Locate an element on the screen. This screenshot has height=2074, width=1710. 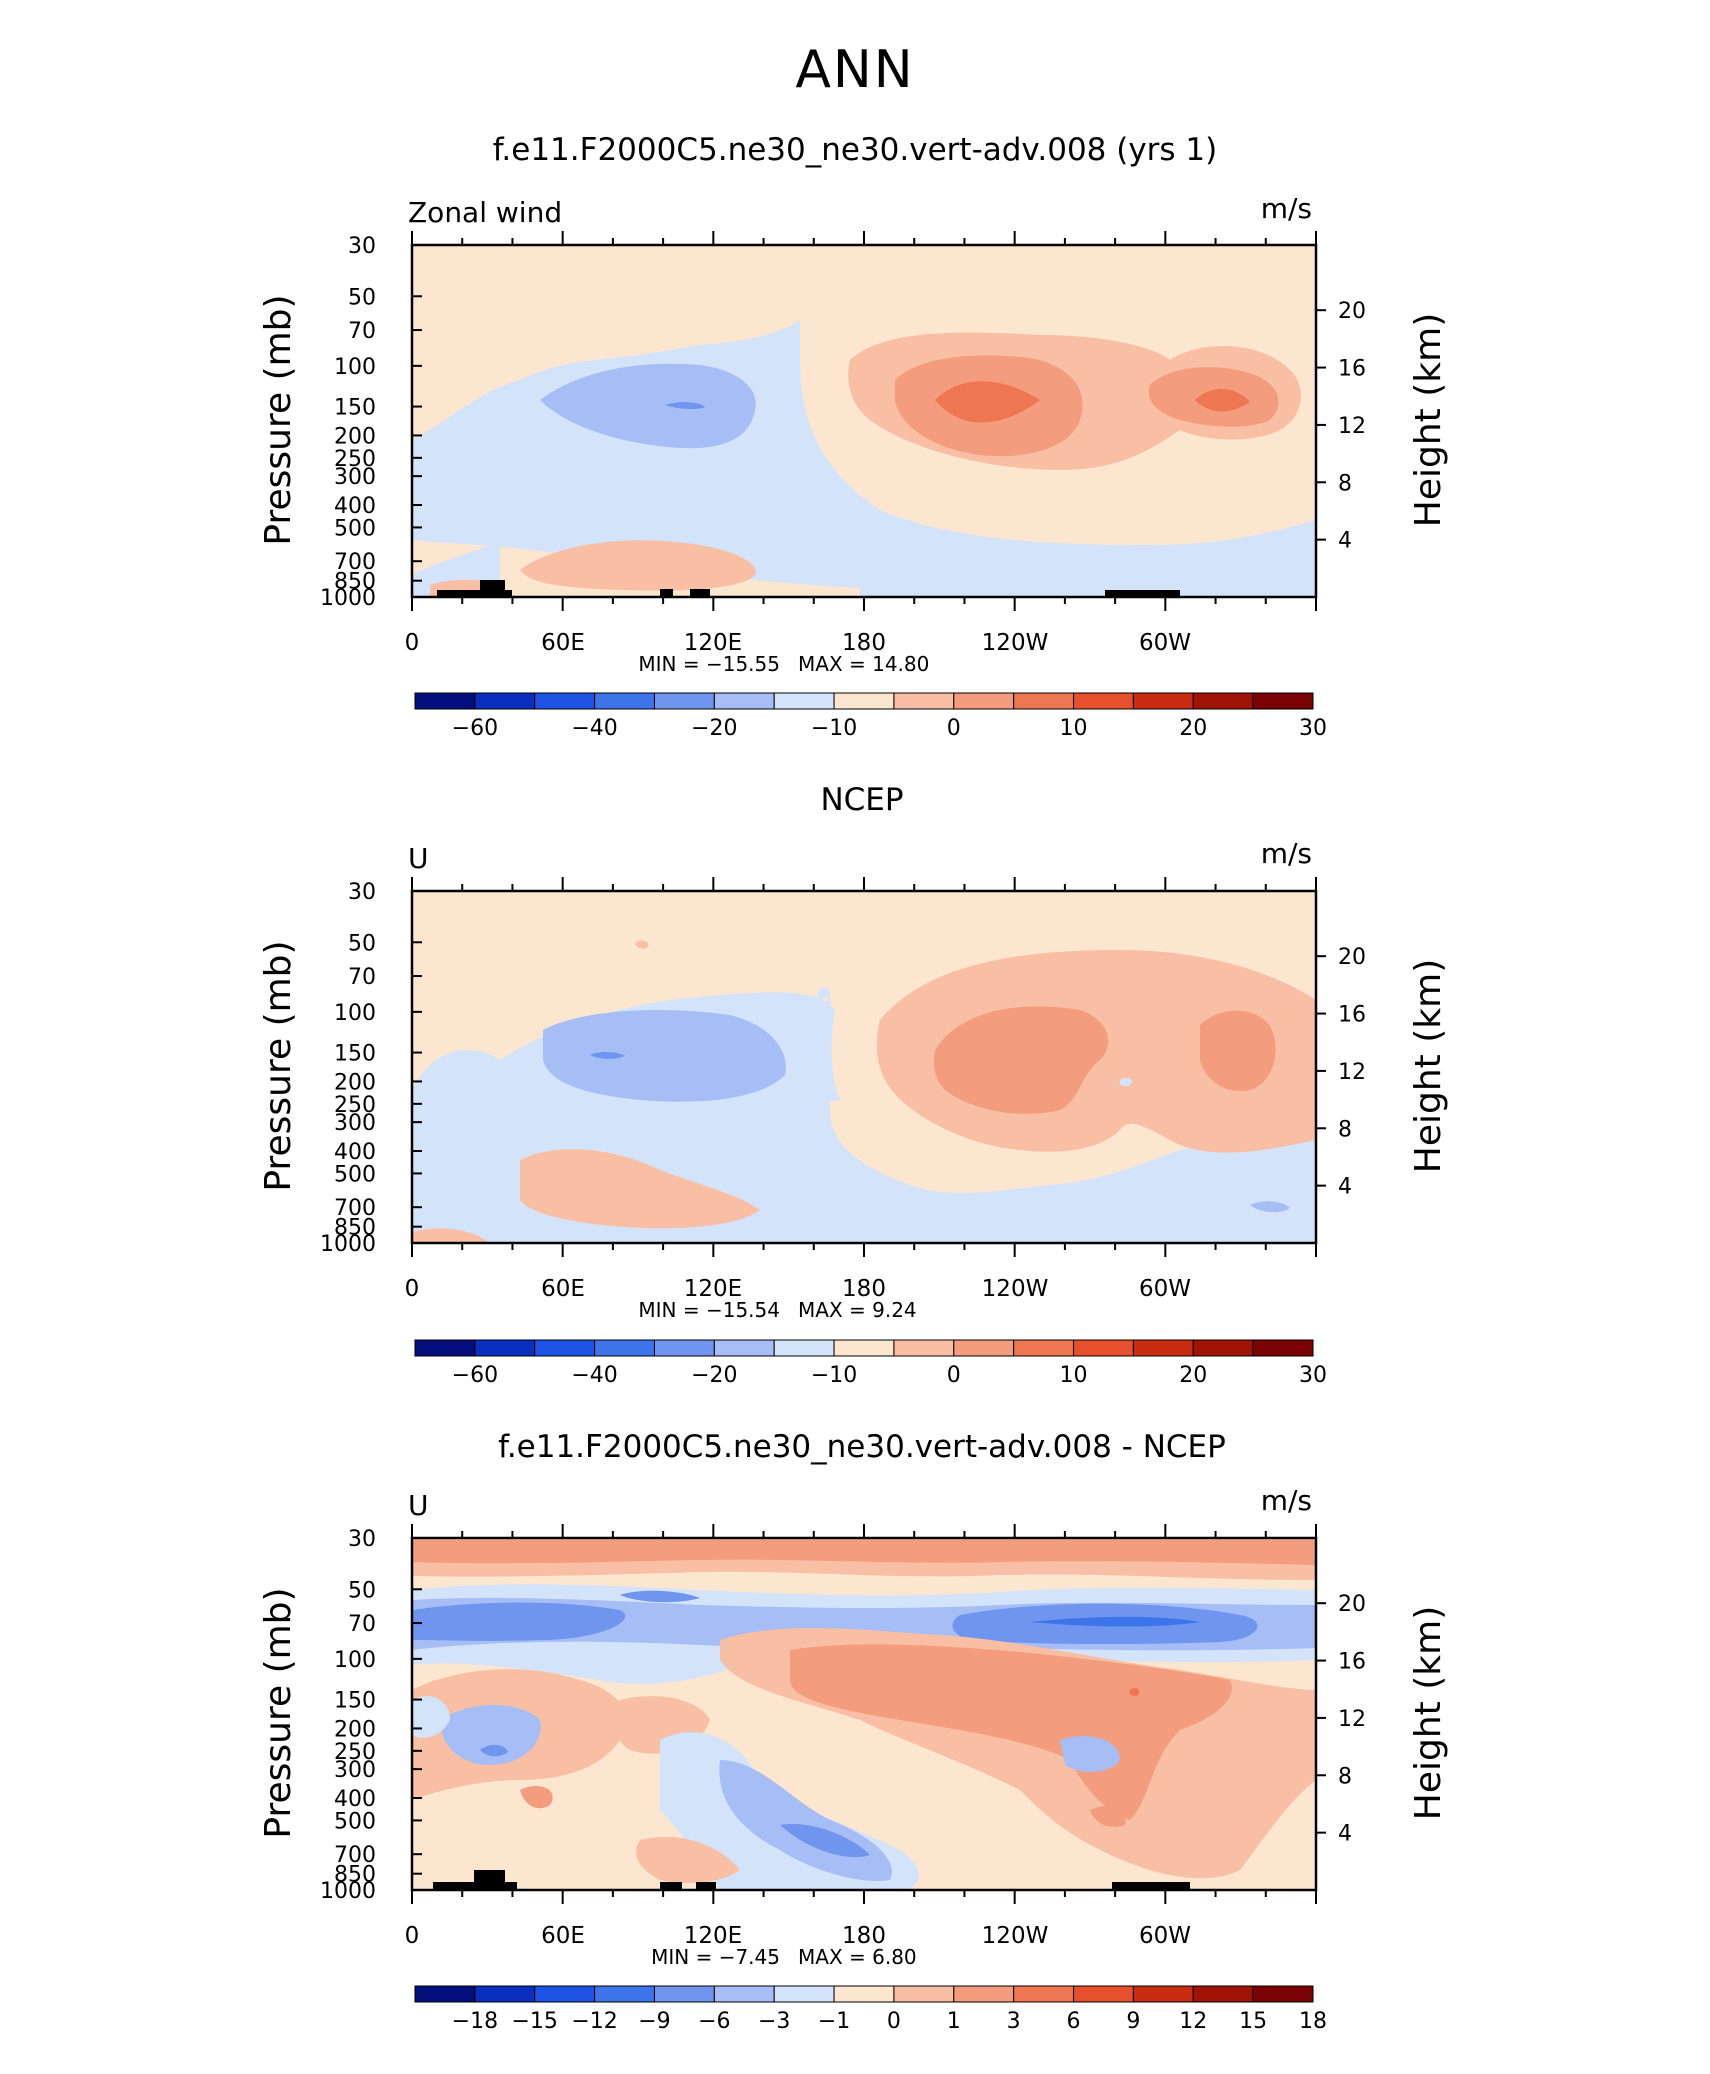
y-tick-label: 70 is located at coordinates (362, 977).